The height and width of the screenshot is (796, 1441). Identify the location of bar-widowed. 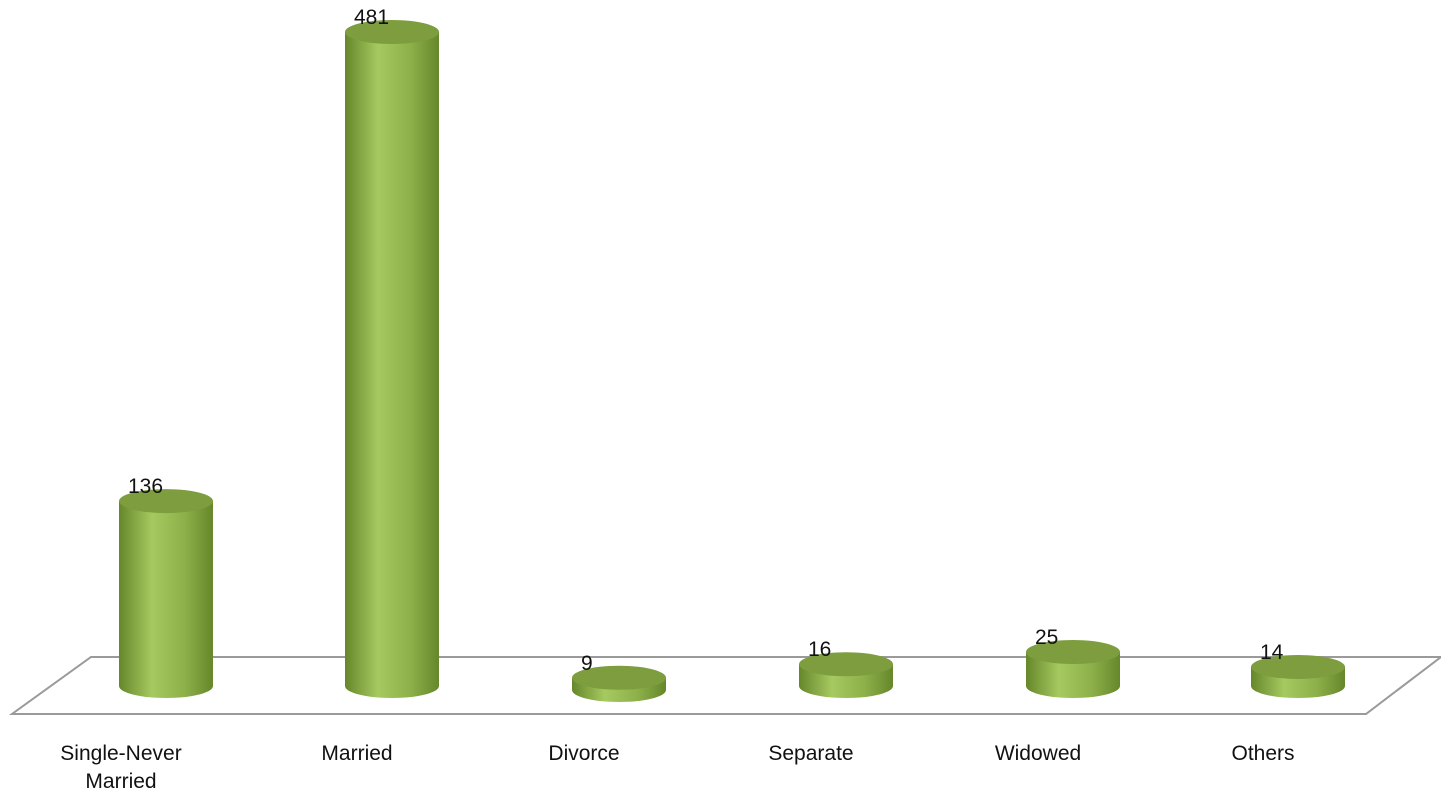
(1073, 675).